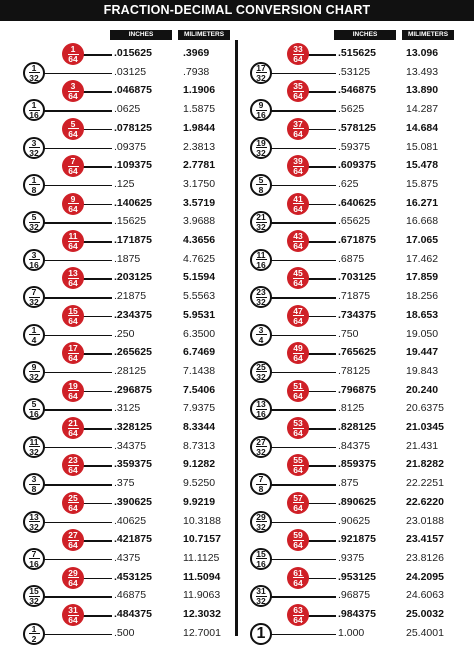 The image size is (474, 645). I want to click on fraction-numerator: 47, so click(298, 310).